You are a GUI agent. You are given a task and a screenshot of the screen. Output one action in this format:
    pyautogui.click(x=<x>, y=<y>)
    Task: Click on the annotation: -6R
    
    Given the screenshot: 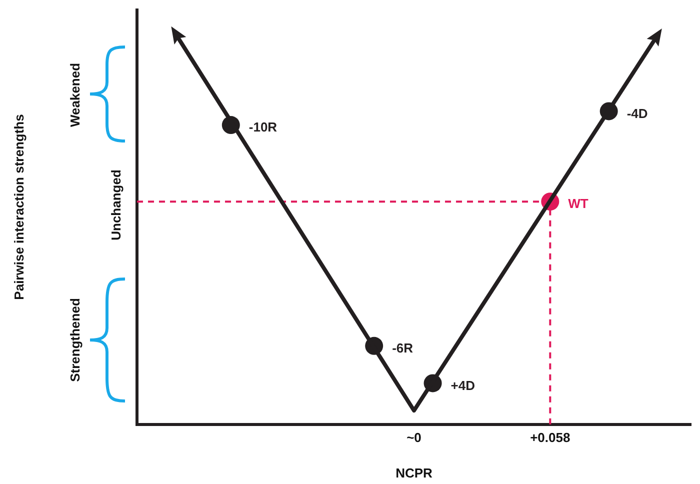 What is the action you would take?
    pyautogui.click(x=403, y=348)
    